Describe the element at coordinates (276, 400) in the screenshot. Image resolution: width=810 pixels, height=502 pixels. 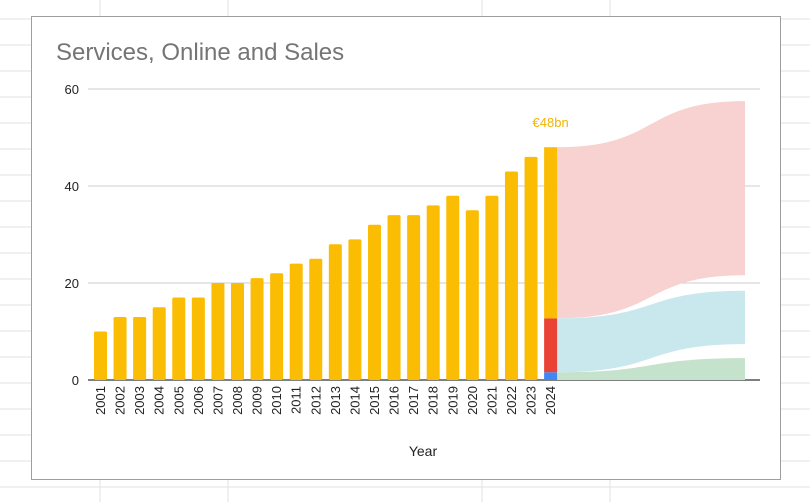
I see `x-tick-label: 2010` at that location.